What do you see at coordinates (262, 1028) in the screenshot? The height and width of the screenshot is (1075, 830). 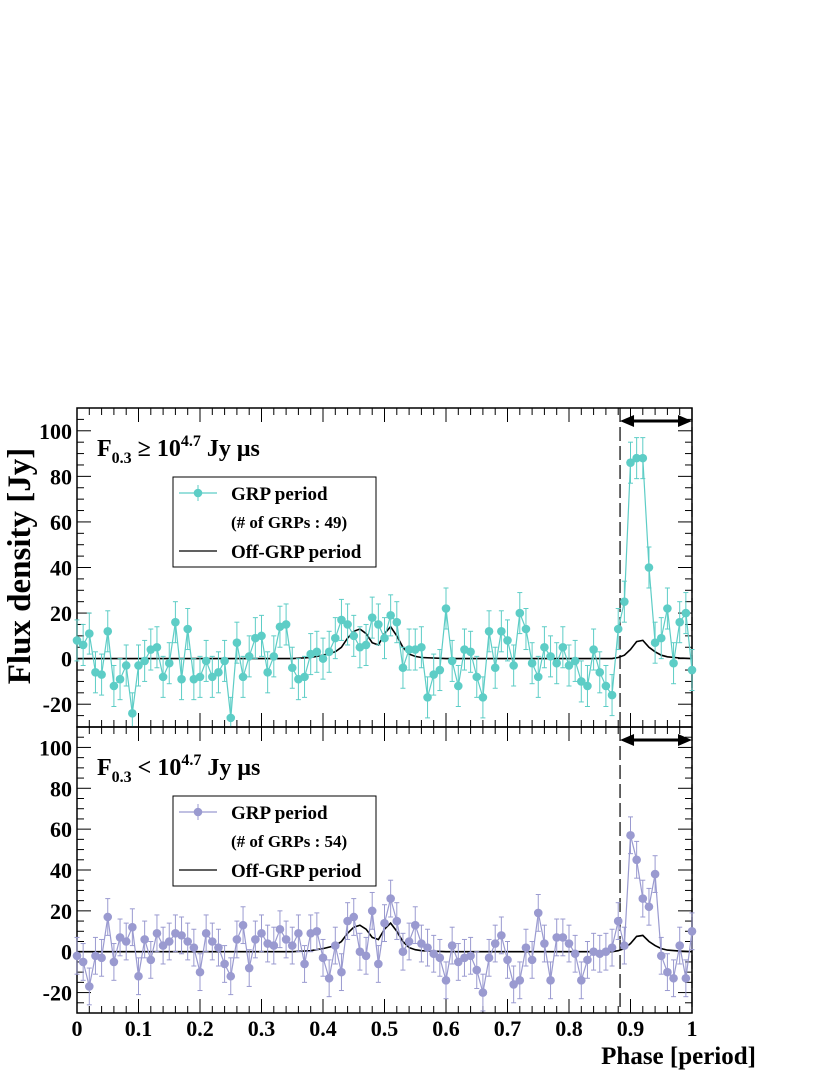 I see `x-tick-label: 0.3` at bounding box center [262, 1028].